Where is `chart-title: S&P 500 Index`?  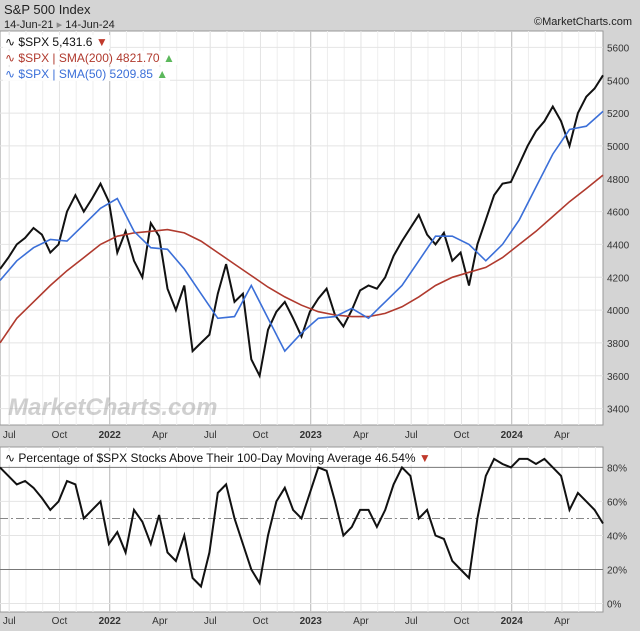
chart-title: S&P 500 Index is located at coordinates (47, 9).